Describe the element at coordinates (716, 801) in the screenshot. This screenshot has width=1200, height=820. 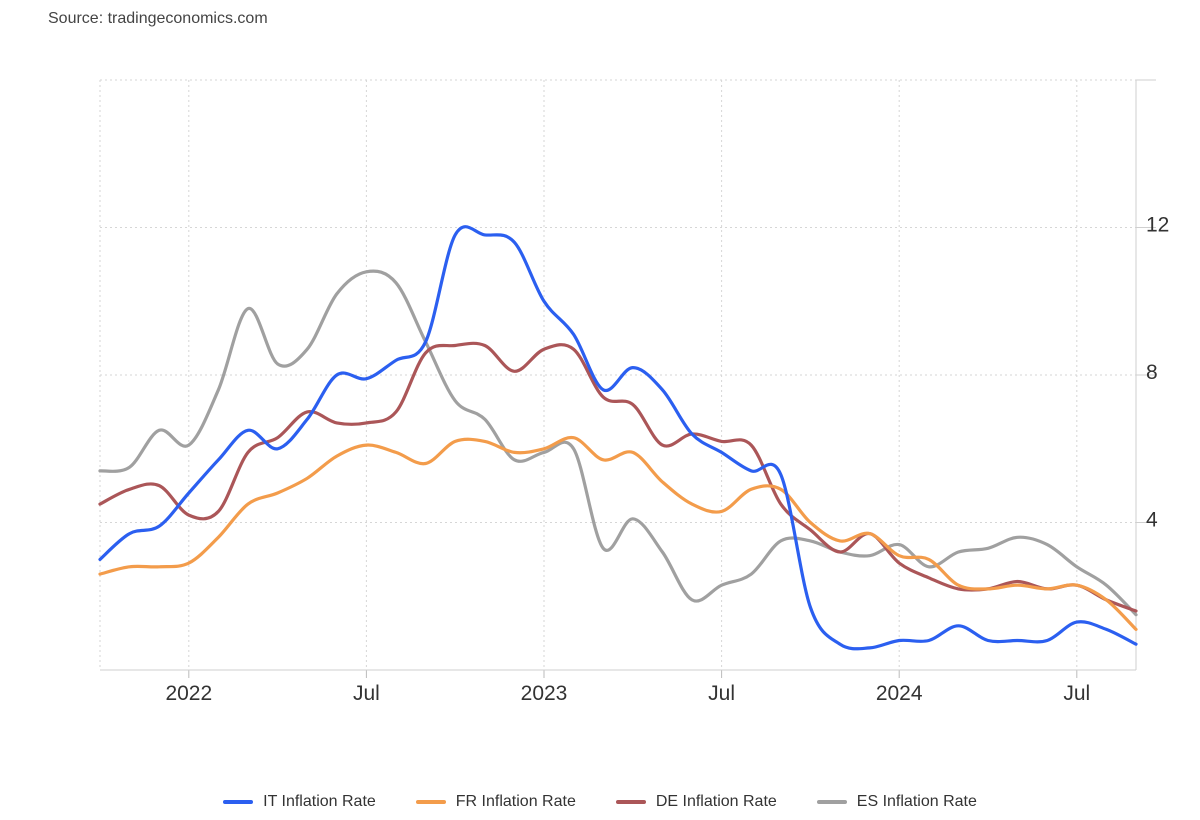
I see `legend-label: DE Inflation Rate` at that location.